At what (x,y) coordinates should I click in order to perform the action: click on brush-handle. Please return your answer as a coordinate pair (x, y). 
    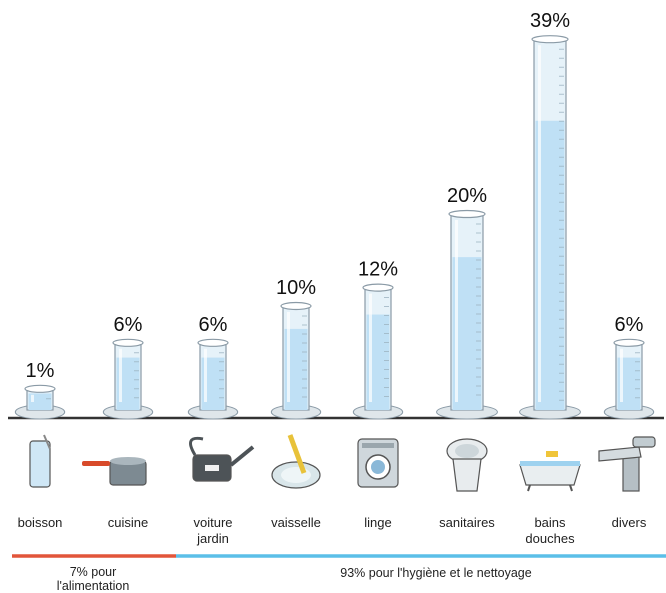
    Looking at the image, I should click on (297, 454).